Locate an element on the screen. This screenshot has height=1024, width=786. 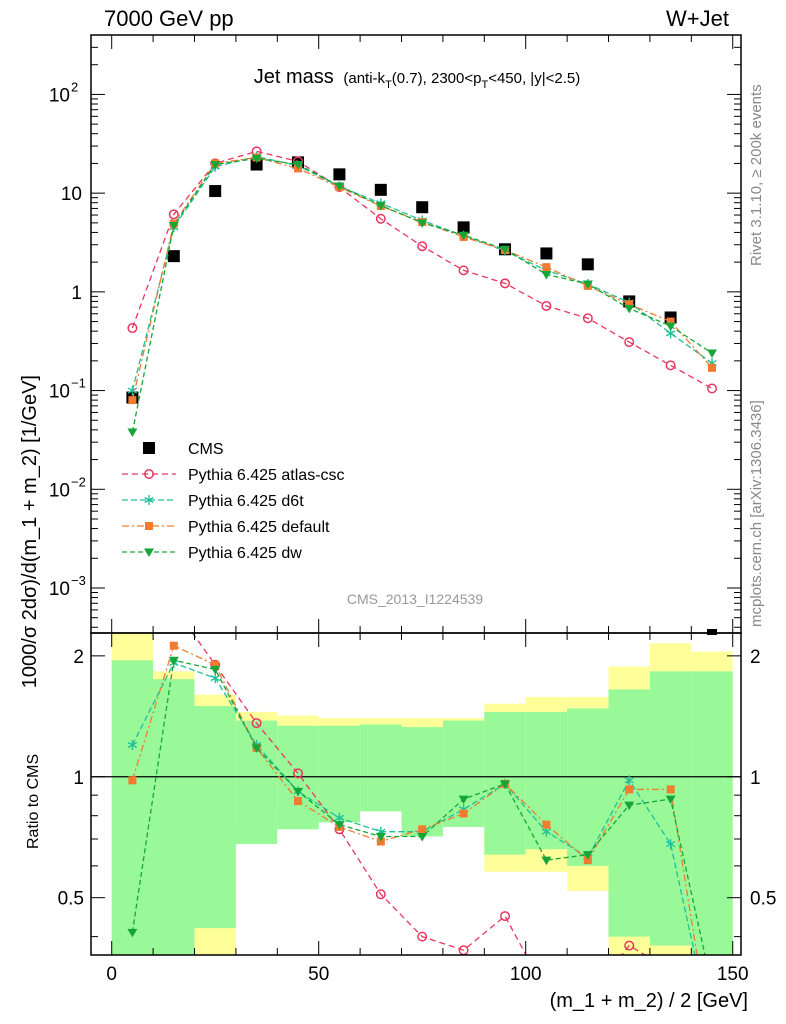
legend-entry: Pythia 6.425 d6t is located at coordinates (213, 501).